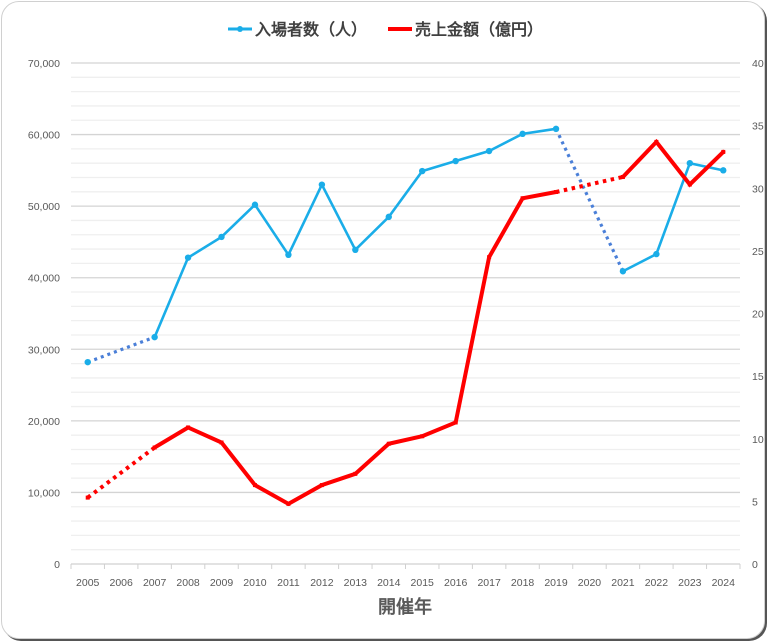 The width and height of the screenshot is (768, 642). What do you see at coordinates (758, 315) in the screenshot?
I see `y-right-tick-label: 20` at bounding box center [758, 315].